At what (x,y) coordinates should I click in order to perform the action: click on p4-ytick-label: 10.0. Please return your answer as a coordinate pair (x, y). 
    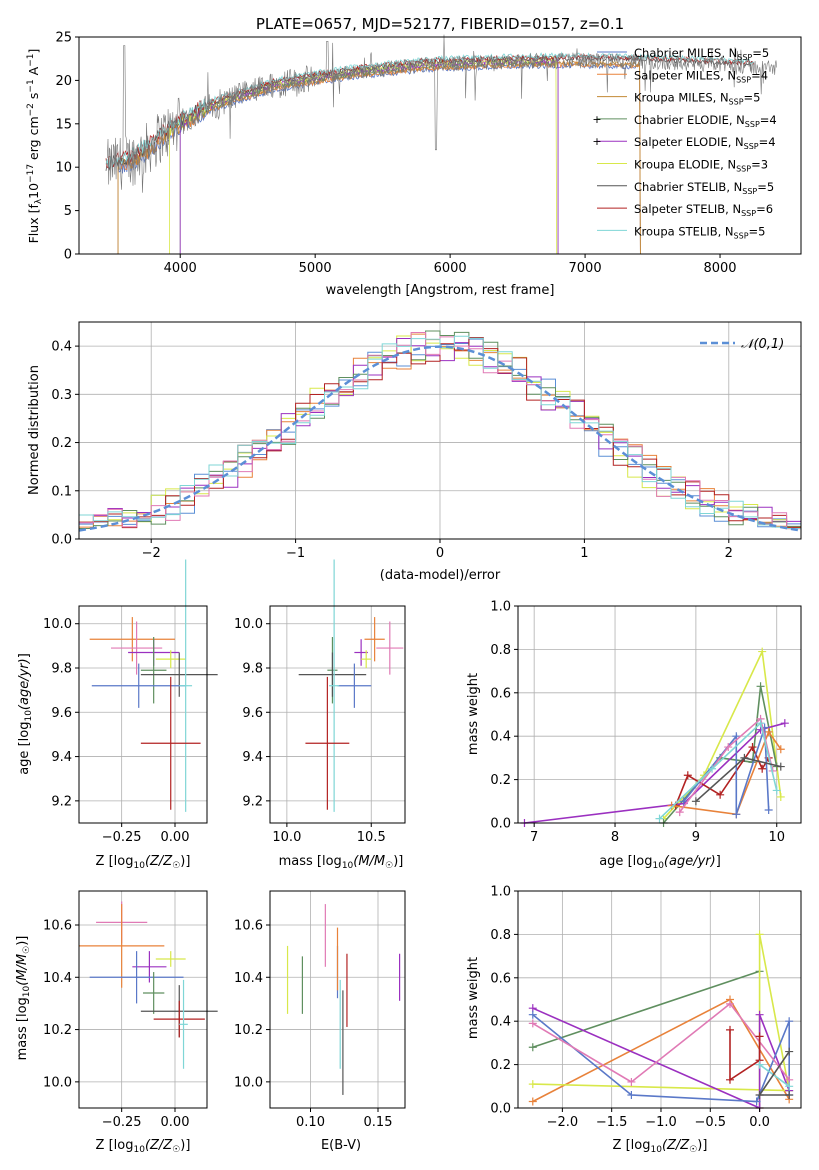
    Looking at the image, I should click on (248, 624).